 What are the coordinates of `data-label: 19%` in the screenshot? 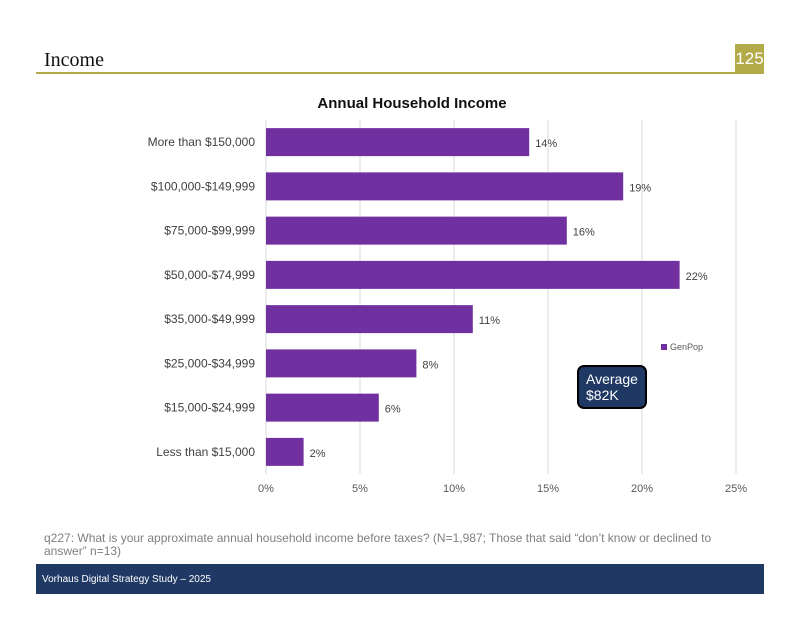 It's located at (640, 188).